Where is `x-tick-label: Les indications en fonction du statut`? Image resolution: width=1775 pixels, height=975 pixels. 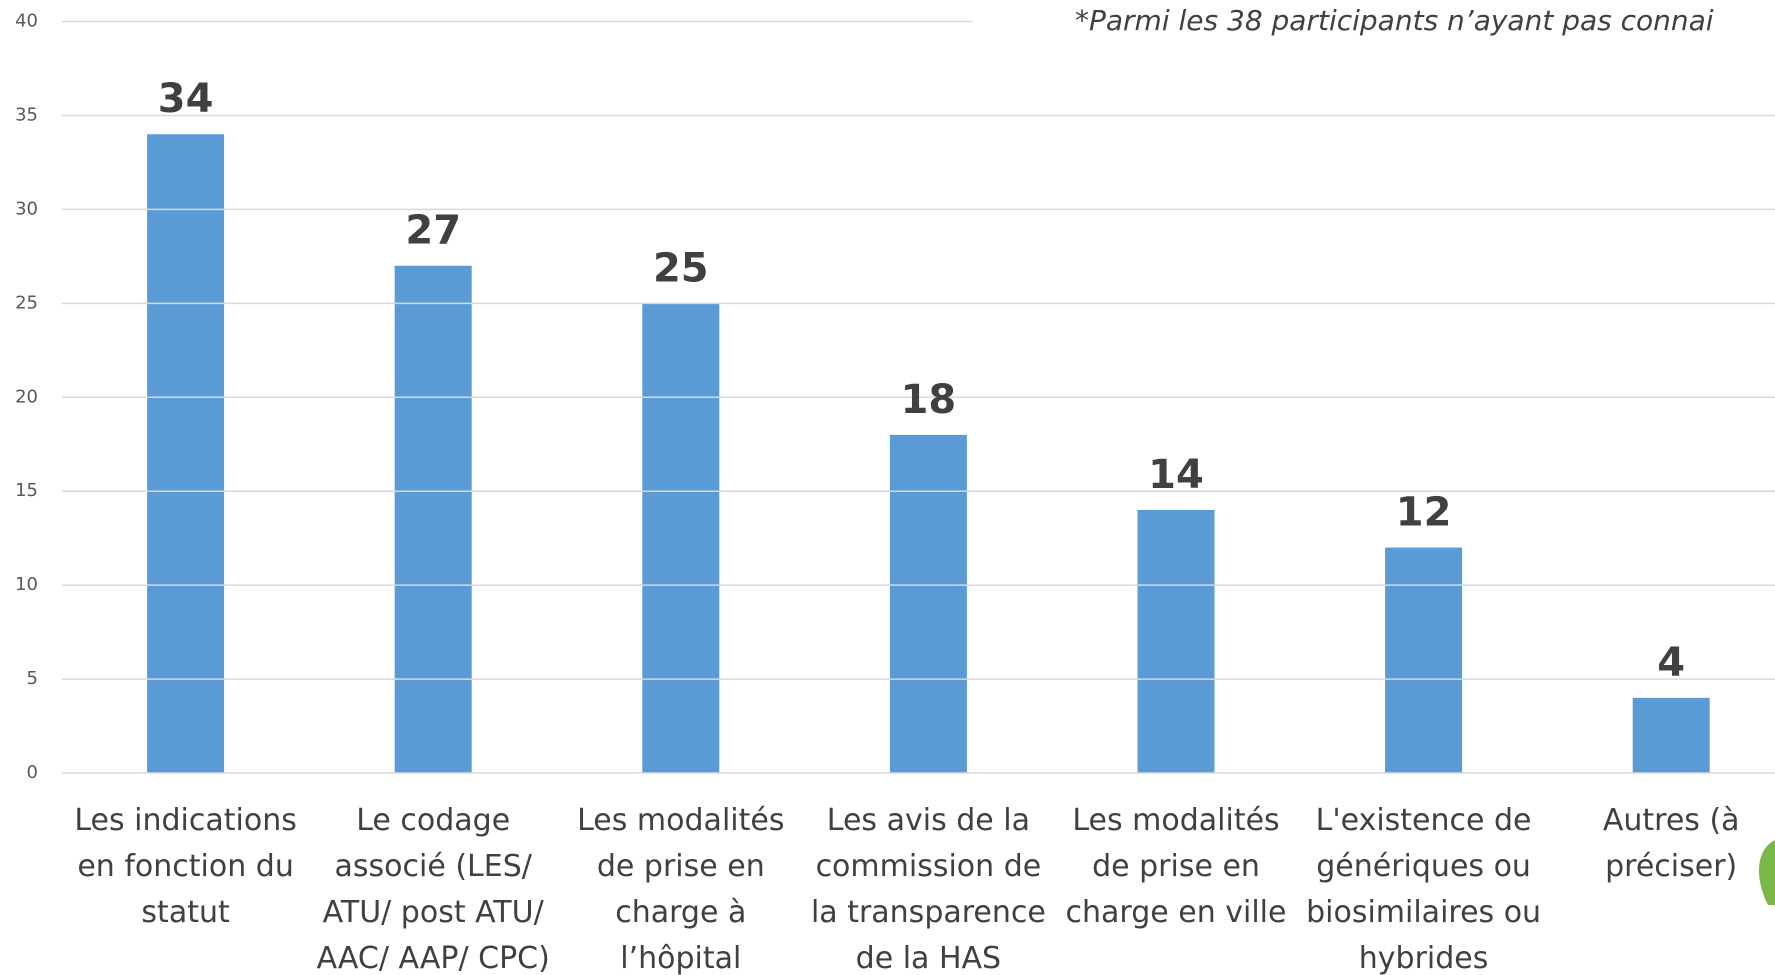
x-tick-label: Les indications en fonction du statut is located at coordinates (185, 866).